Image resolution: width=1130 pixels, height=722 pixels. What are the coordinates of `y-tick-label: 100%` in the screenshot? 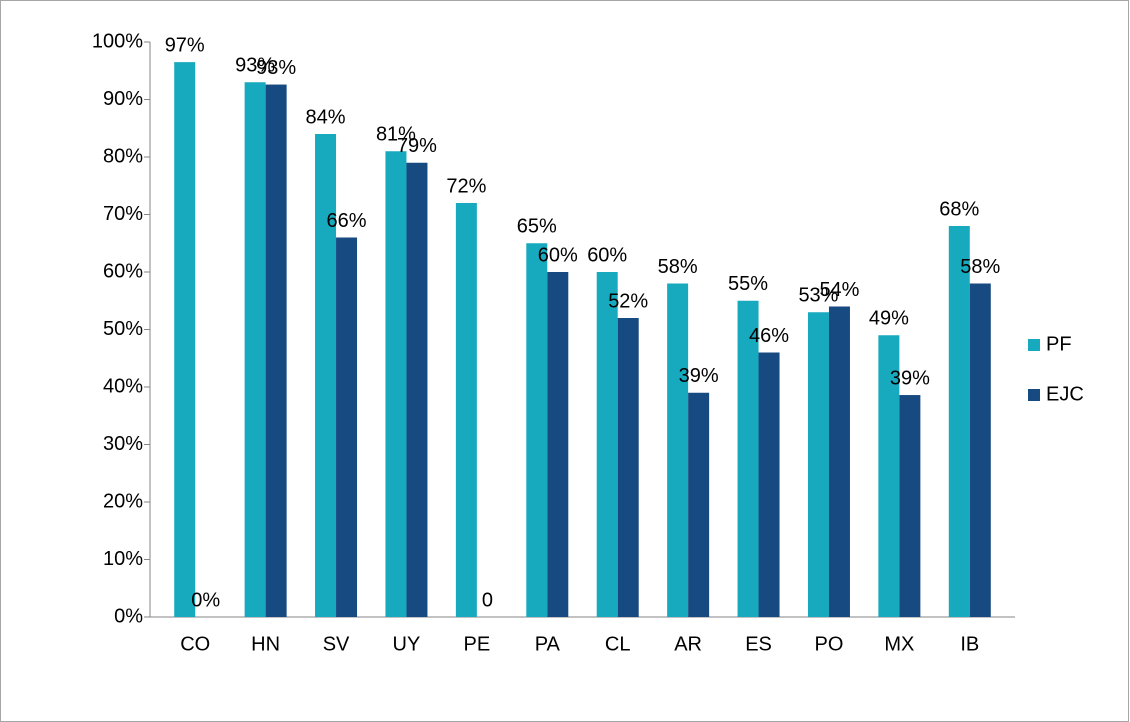 It's located at (117, 41).